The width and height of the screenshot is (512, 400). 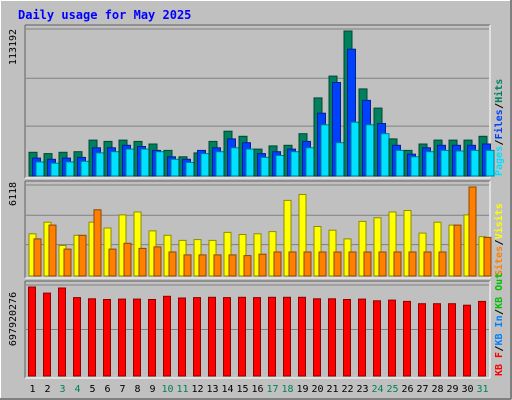 I want to click on y-max-label: 6118, so click(x=13, y=194).